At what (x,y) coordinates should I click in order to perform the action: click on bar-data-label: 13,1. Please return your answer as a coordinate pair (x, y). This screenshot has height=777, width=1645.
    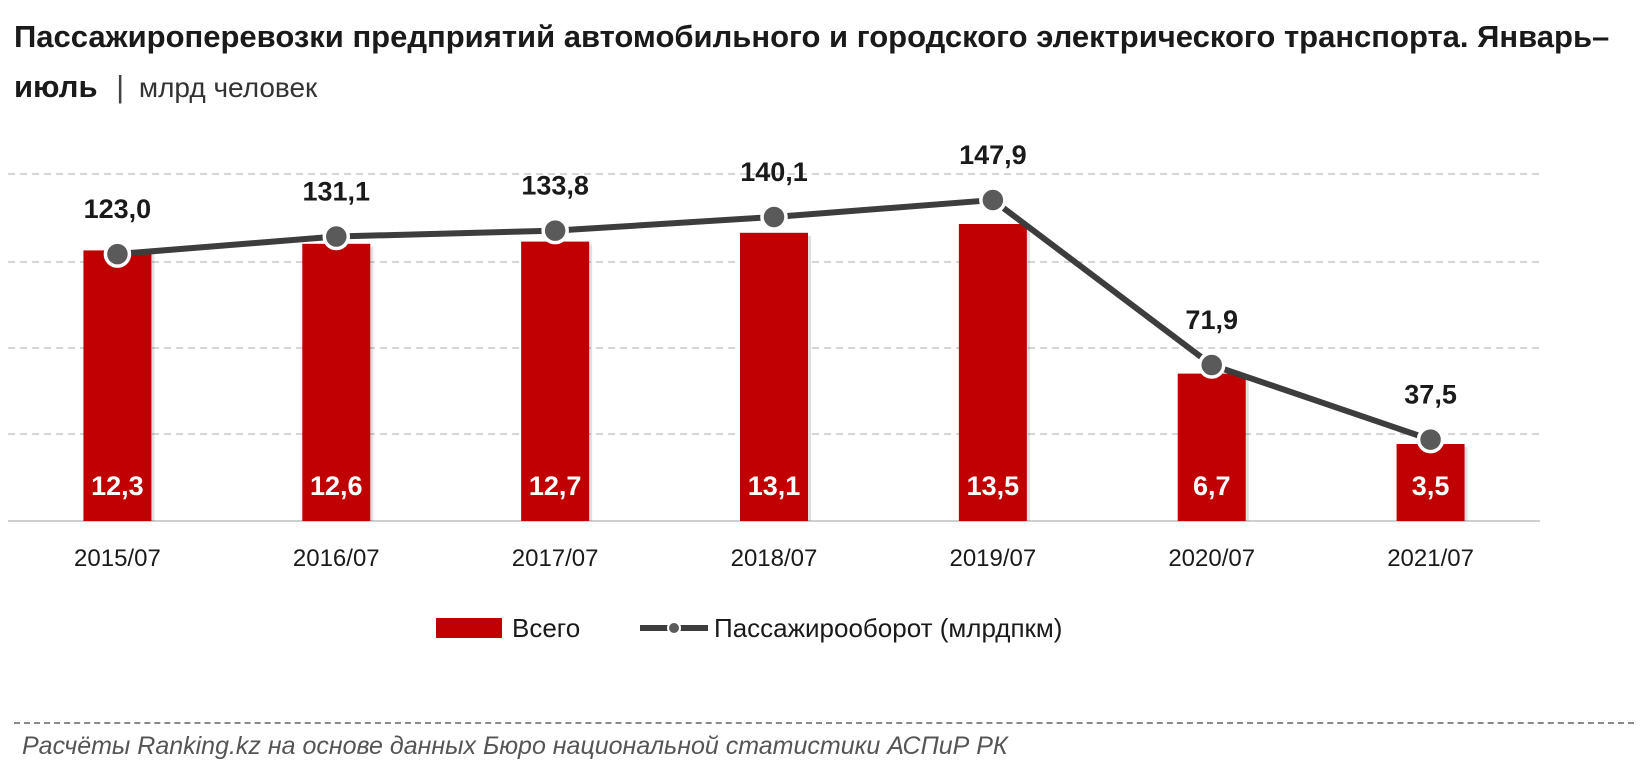
    Looking at the image, I should click on (774, 486).